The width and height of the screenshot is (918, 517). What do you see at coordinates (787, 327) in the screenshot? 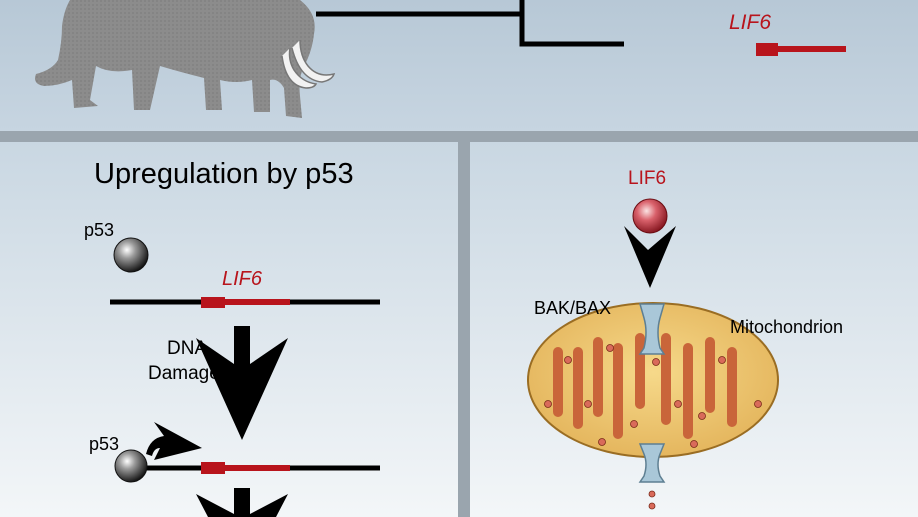
I see `mitochondrion-label: Mitochondrion` at bounding box center [787, 327].